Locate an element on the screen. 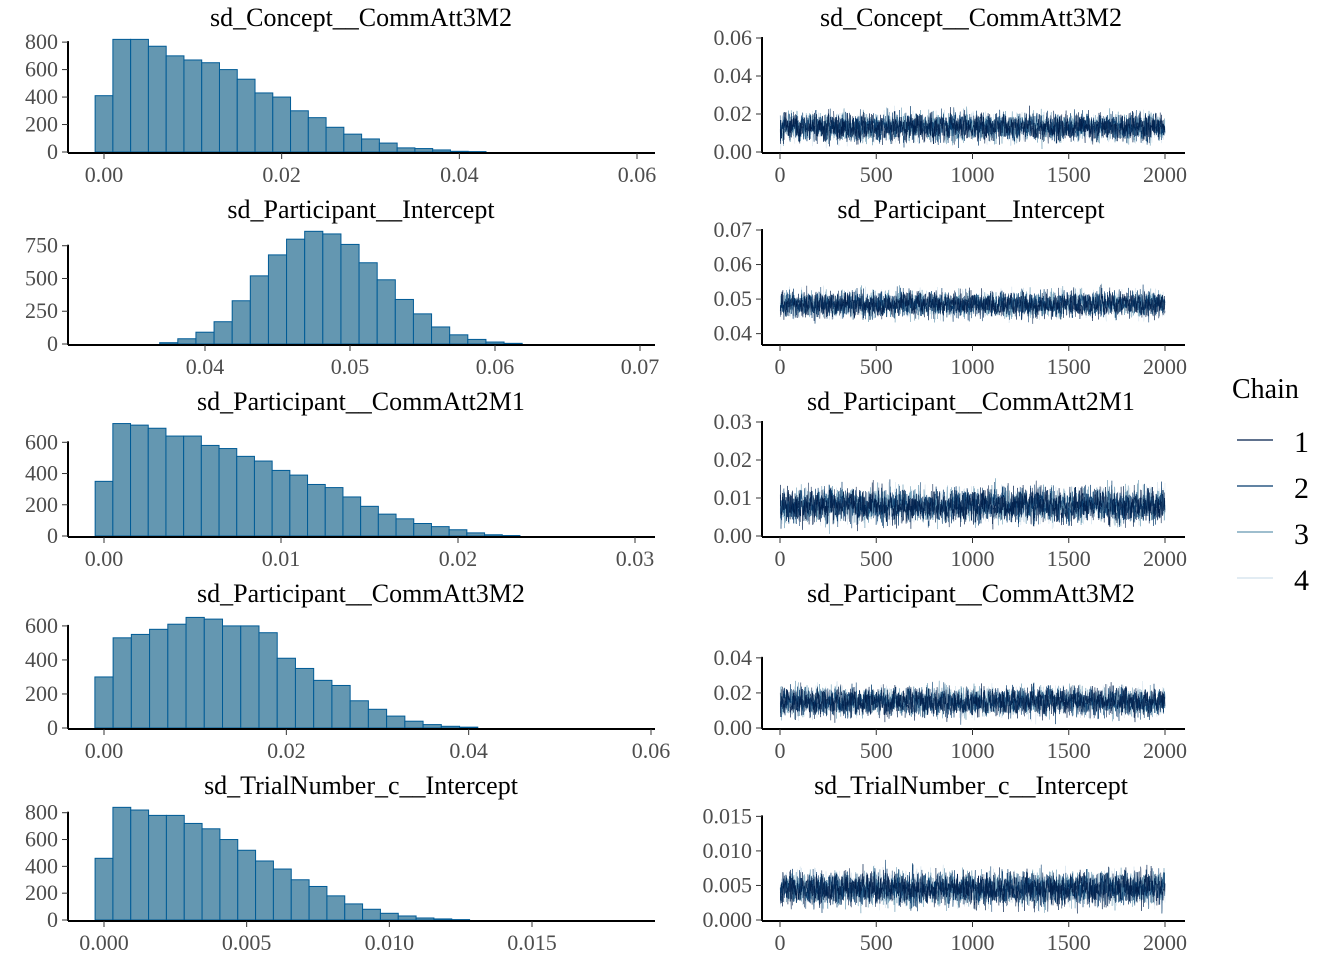 This screenshot has height=960, width=1344. x-tick-label: 0.010 is located at coordinates (390, 942).